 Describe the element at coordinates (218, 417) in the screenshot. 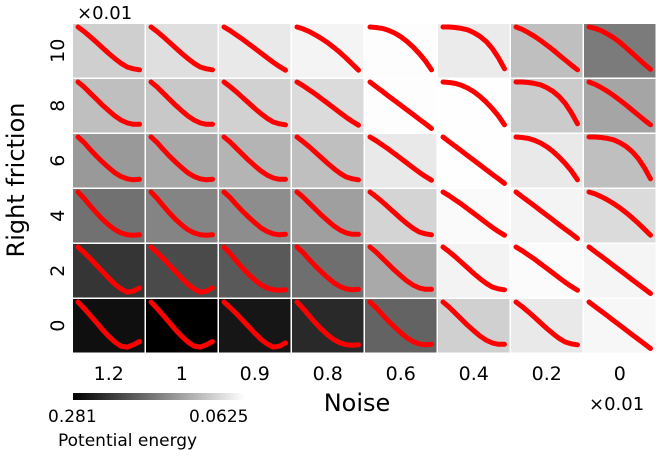

I see `colorbar-max-label: 0.0625` at that location.